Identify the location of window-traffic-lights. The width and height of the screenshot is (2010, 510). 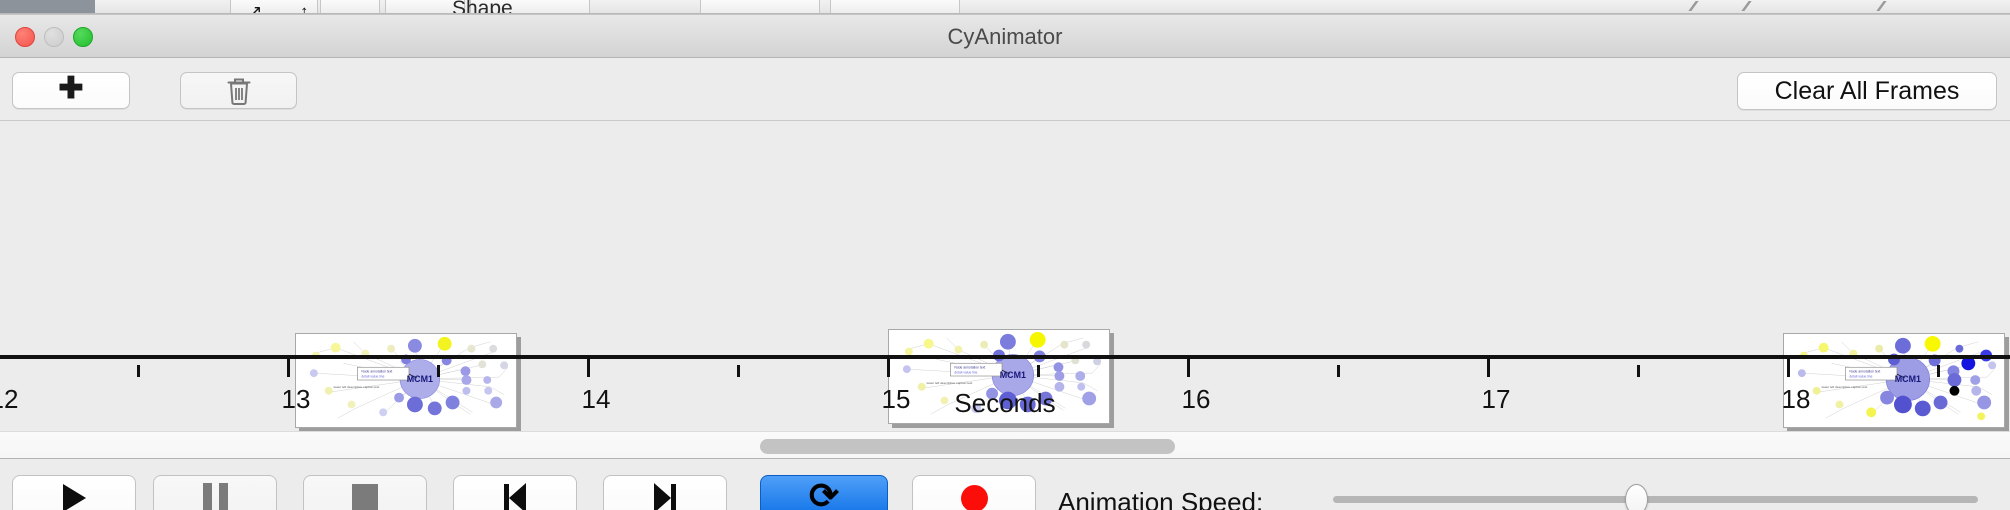
(54, 37).